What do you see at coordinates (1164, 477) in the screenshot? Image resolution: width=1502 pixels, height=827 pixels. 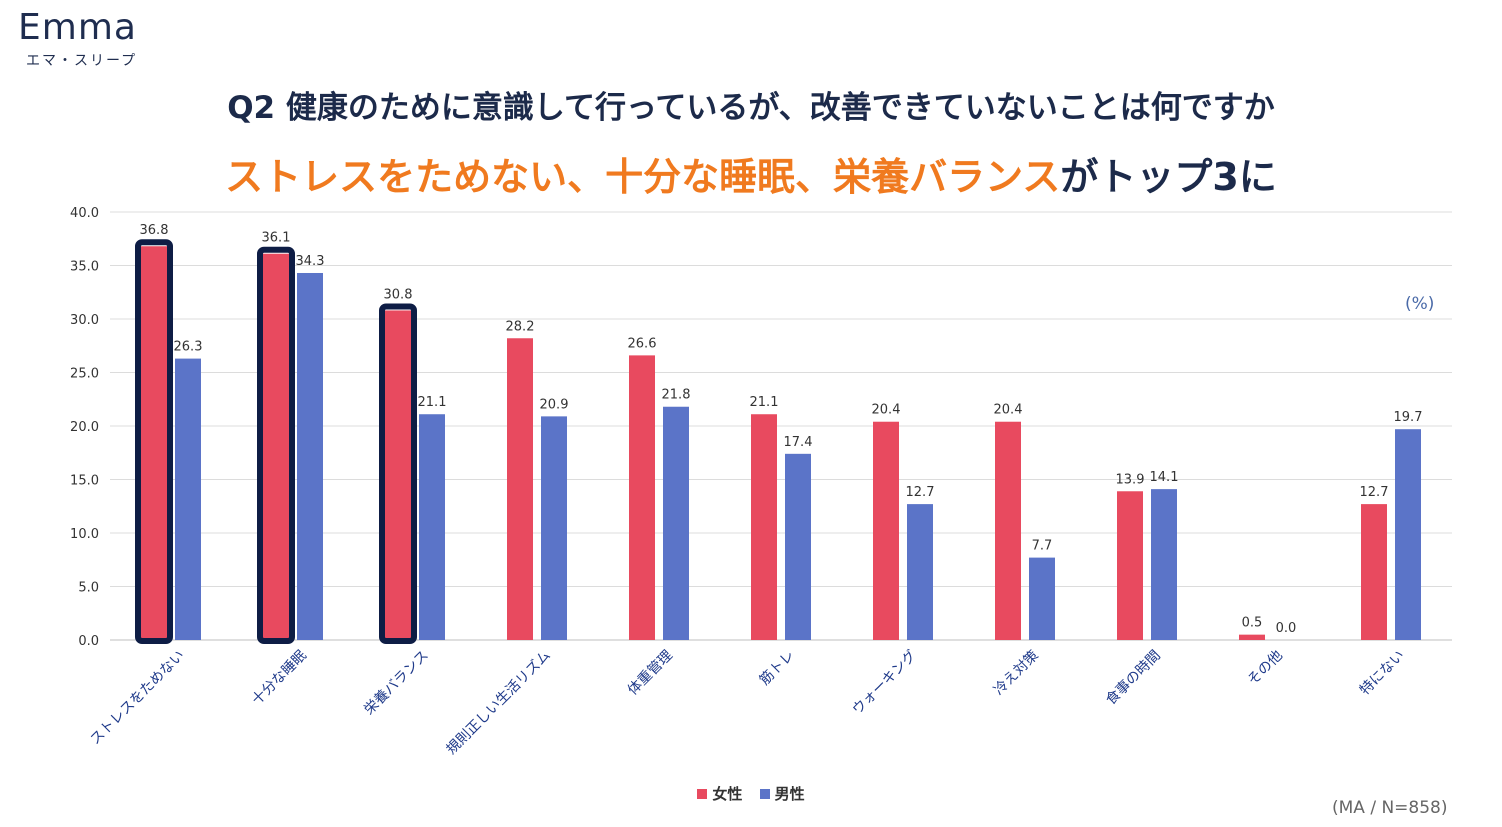 I see `data-label-male: 14.1` at bounding box center [1164, 477].